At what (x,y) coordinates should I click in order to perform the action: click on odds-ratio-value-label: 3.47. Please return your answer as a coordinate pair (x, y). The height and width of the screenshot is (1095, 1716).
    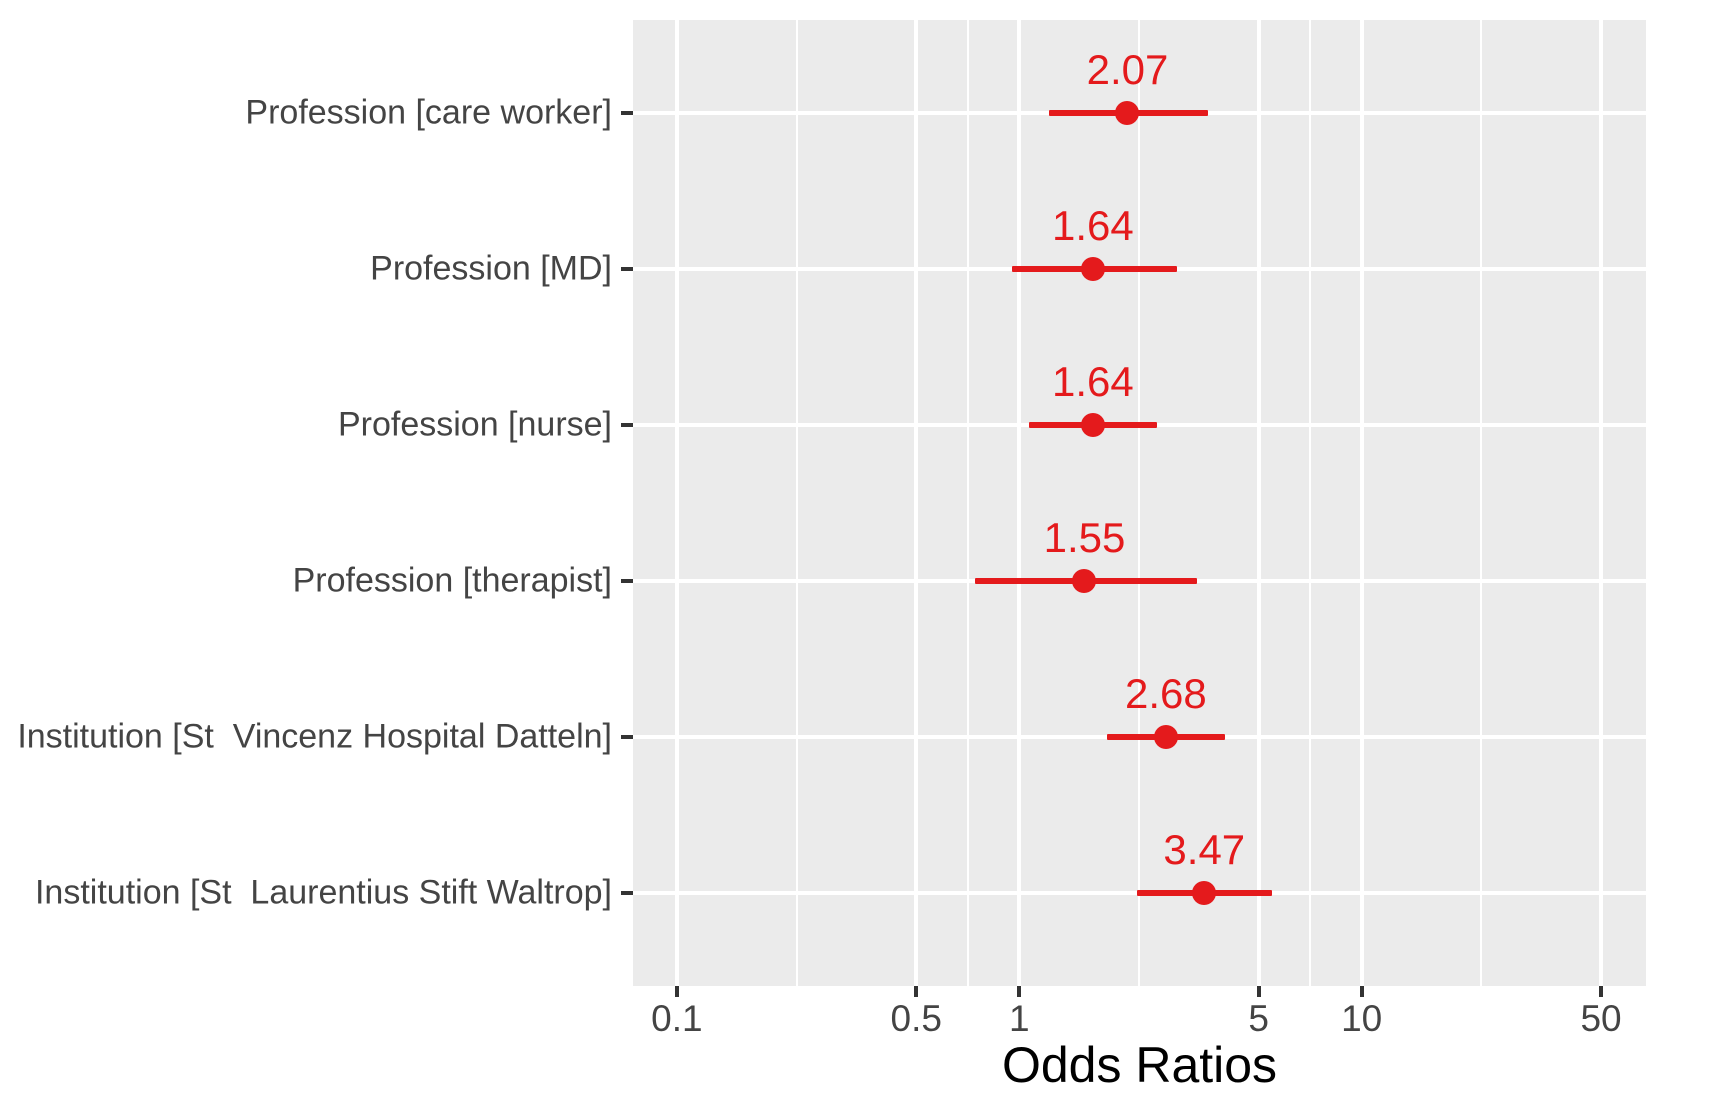
    Looking at the image, I should click on (1204, 849).